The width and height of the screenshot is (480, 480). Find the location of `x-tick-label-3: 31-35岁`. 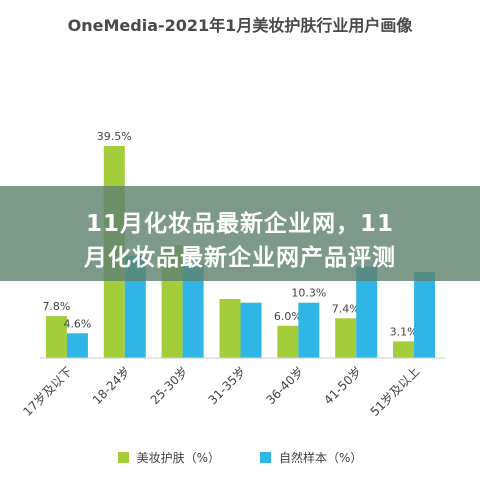

x-tick-label-3: 31-35岁 is located at coordinates (227, 386).